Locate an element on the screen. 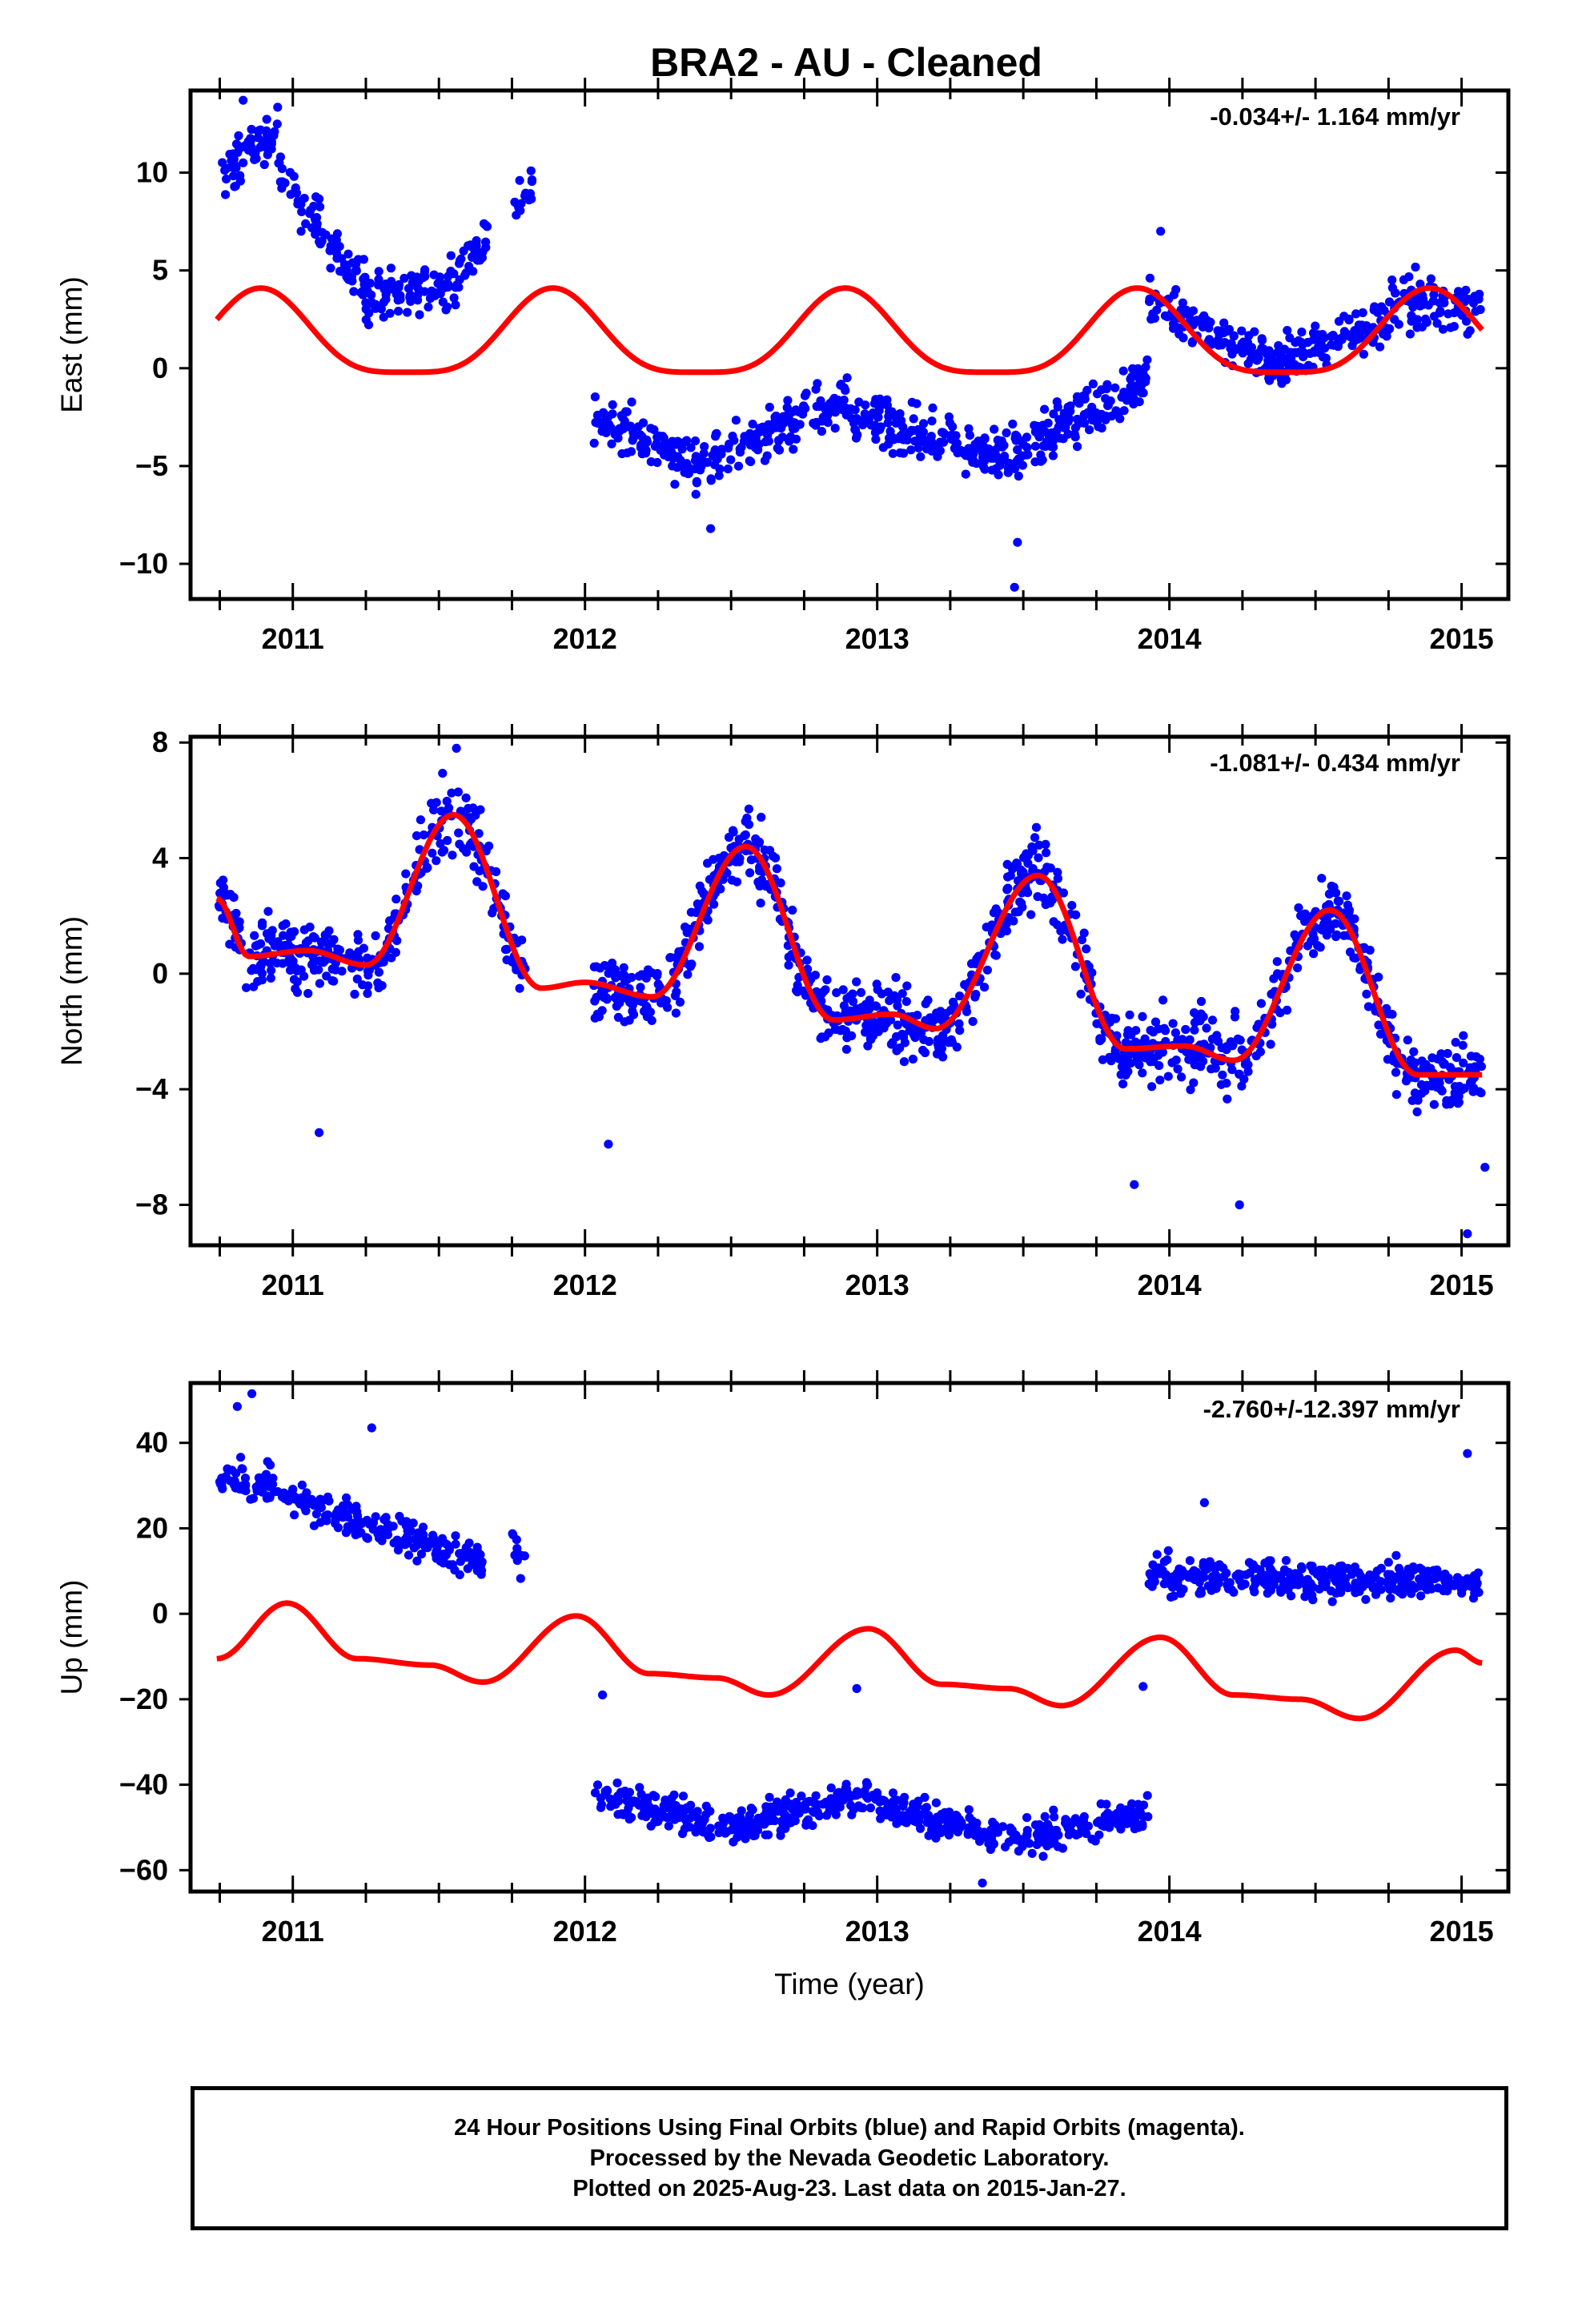 The height and width of the screenshot is (2324, 1582). x-tick-label: 2012 is located at coordinates (585, 1285).